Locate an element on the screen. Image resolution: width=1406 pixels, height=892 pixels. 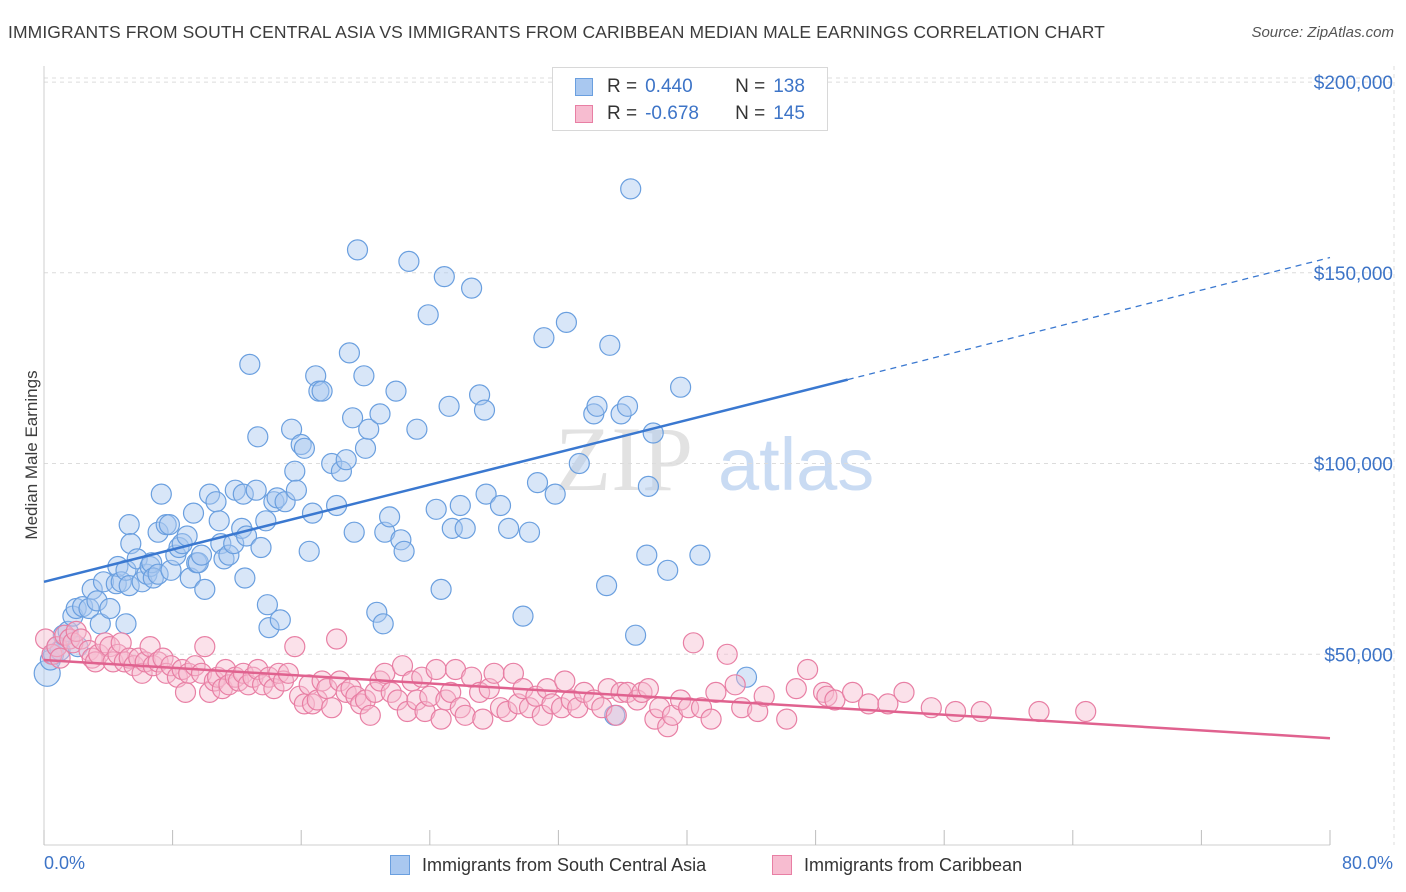
bottom-legend-south-central-asia: Immigrants from South Central Asia is located at coordinates (548, 865).